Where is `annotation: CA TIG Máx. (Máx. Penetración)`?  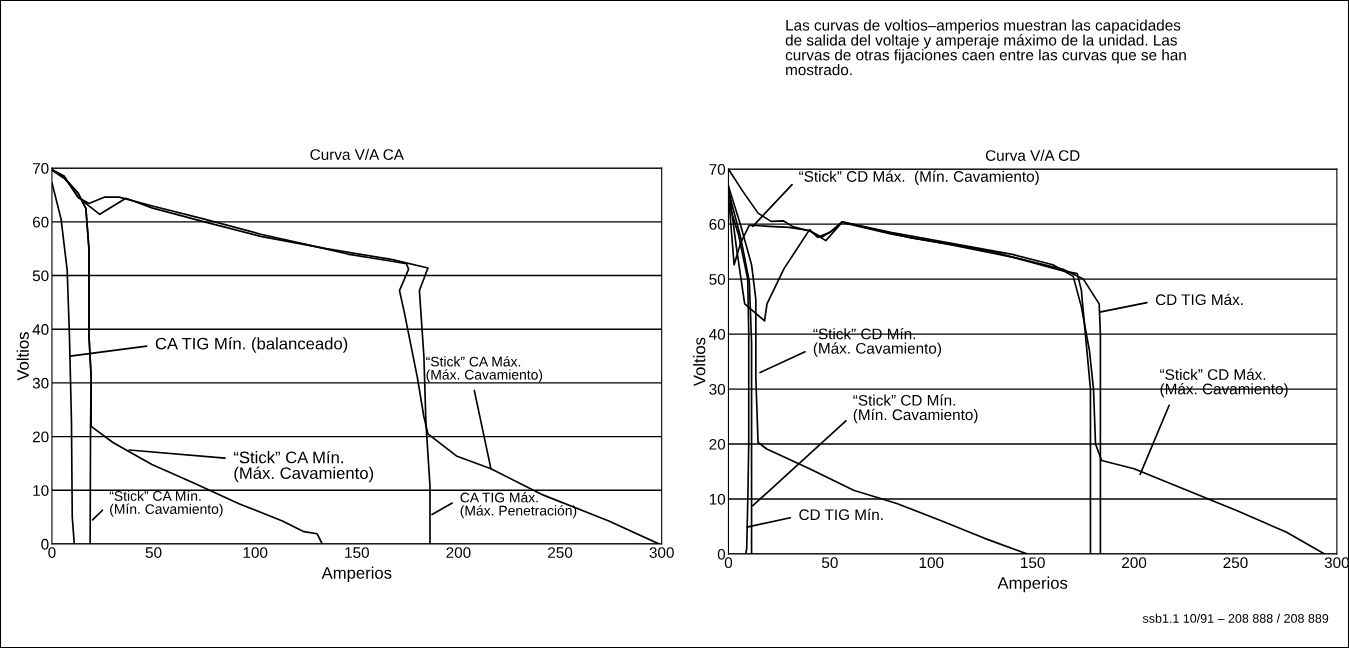
annotation: CA TIG Máx. (Máx. Penetración) is located at coordinates (518, 505).